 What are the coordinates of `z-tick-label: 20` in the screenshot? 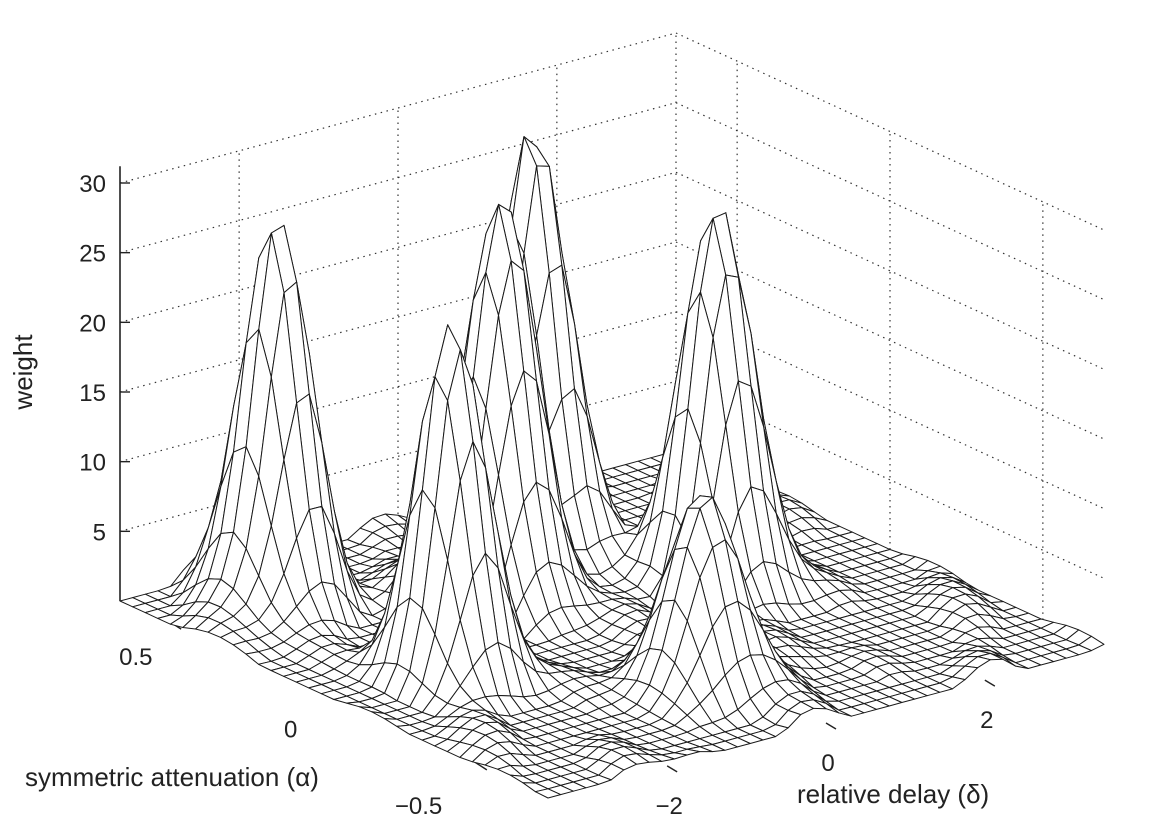 It's located at (92, 323).